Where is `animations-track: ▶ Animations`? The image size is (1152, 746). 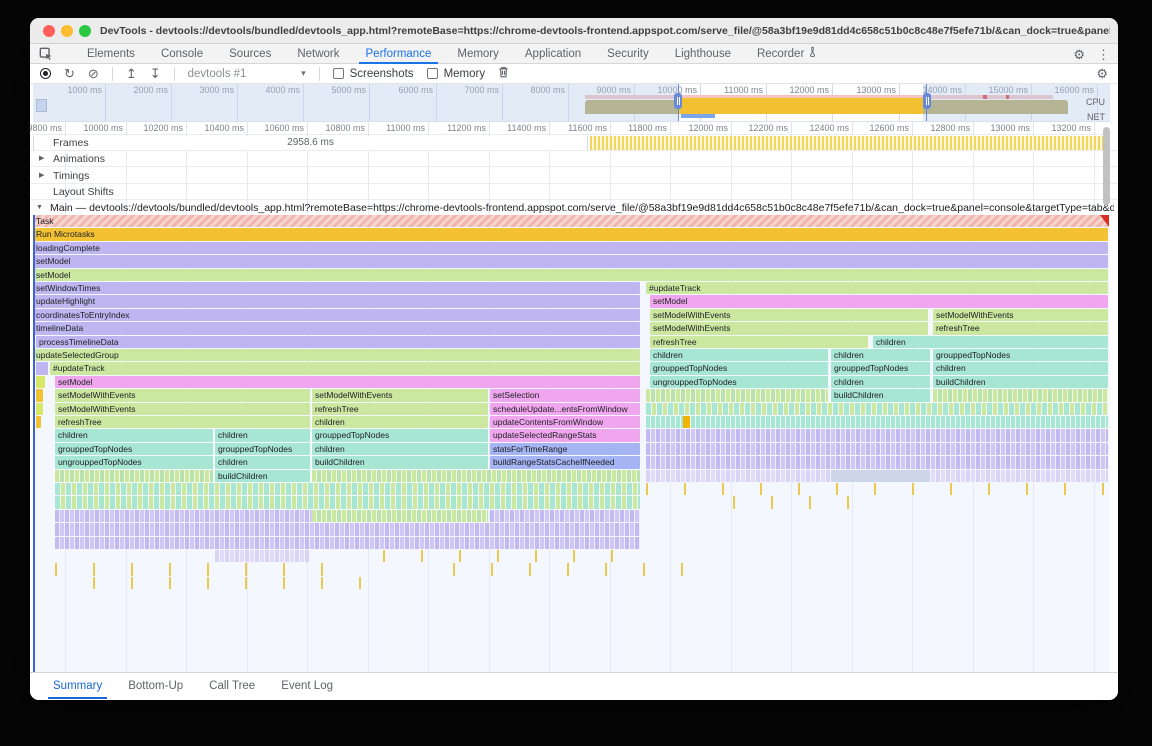
animations-track: ▶ Animations is located at coordinates (574, 159).